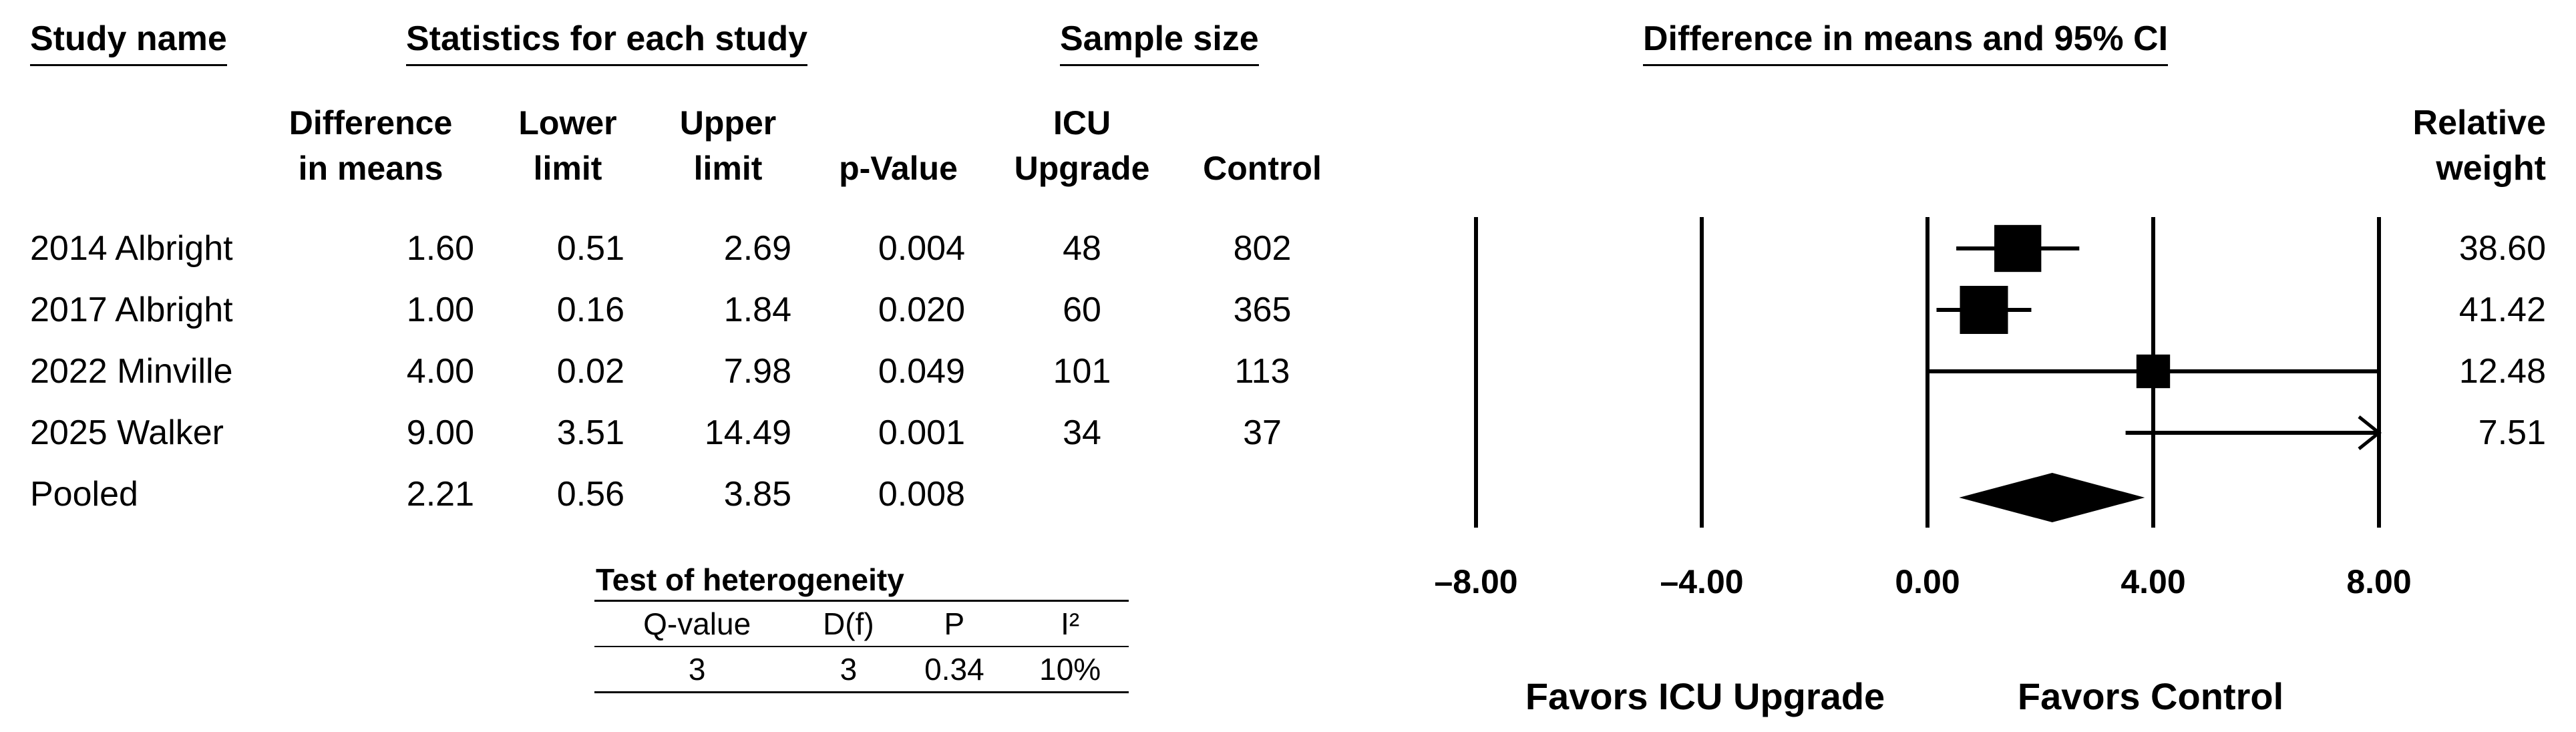  I want to click on heterogeneity-table: Q-value D(f) P I² 3 3 0.34 10%, so click(861, 647).